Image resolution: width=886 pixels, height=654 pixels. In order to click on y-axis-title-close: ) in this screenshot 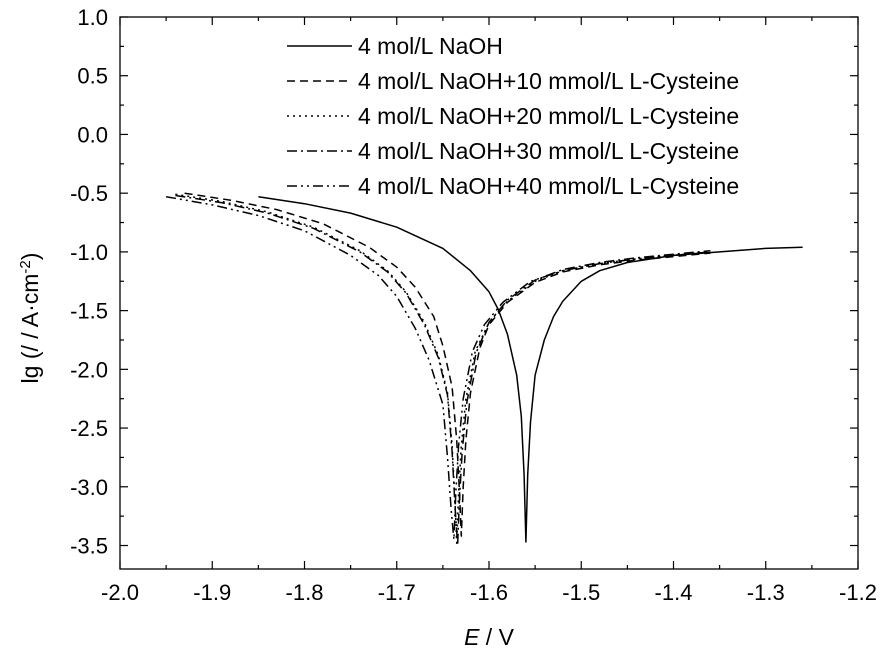, I will do `click(30, 257)`.